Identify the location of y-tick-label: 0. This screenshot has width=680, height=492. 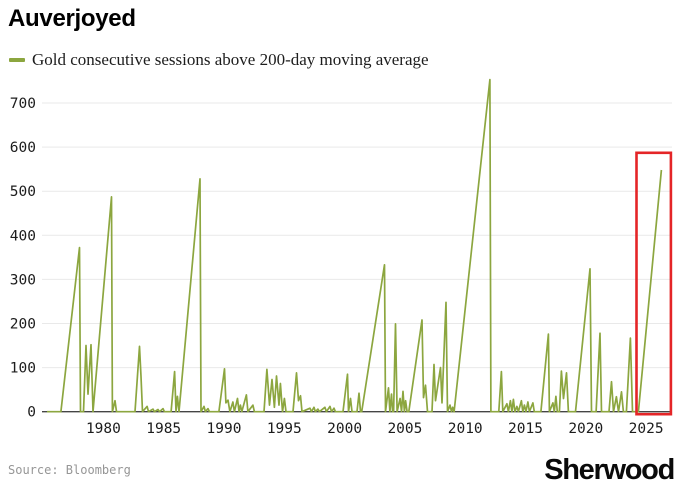
(31, 413).